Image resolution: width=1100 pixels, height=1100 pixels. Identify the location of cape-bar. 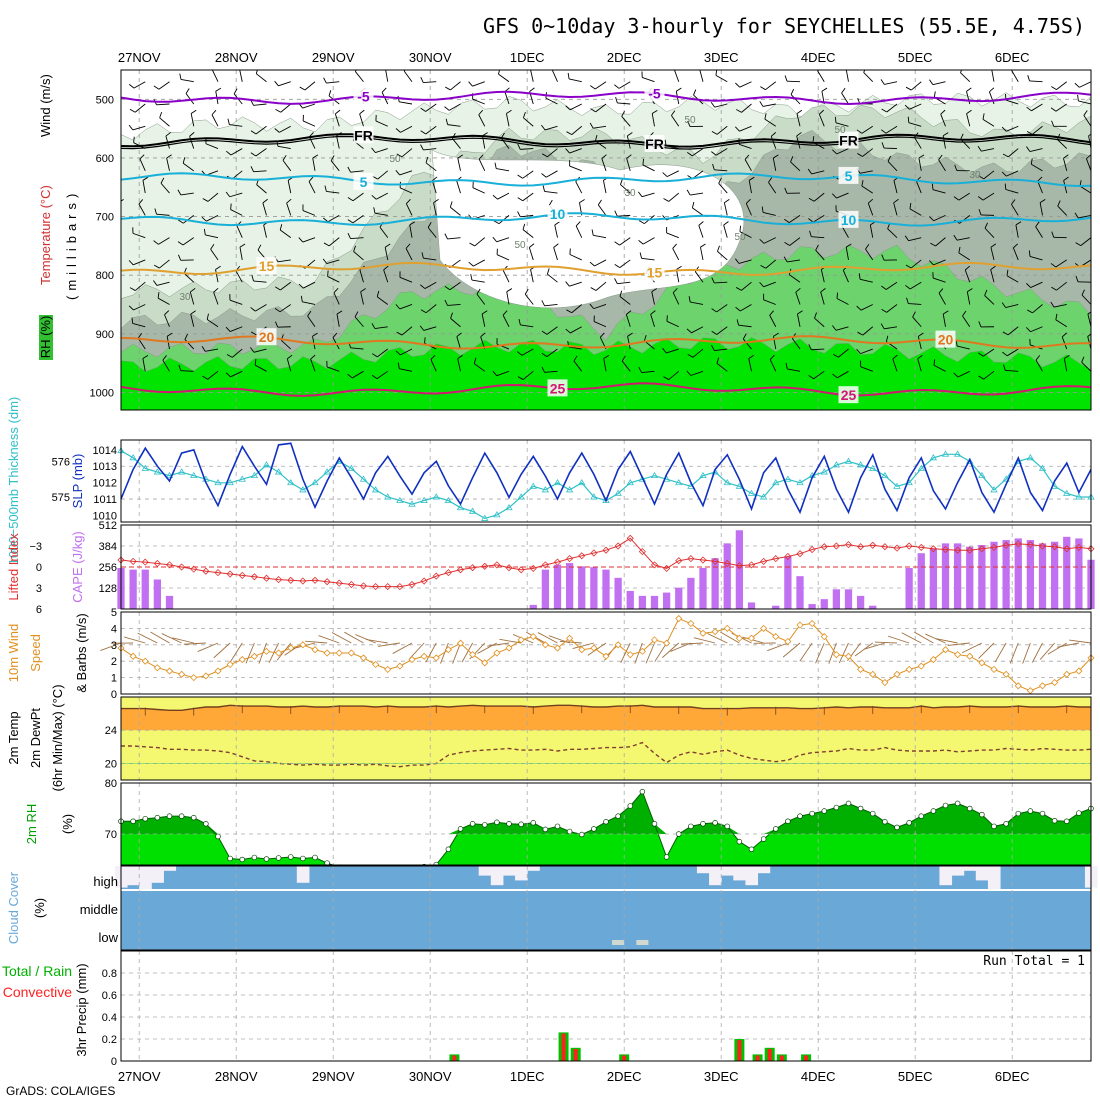
(582, 587).